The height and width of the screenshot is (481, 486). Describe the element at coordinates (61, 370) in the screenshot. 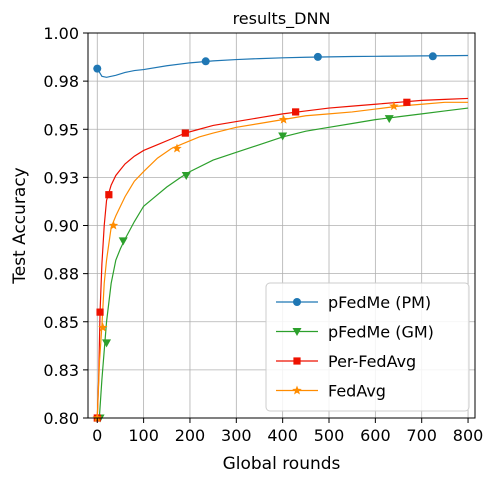

I see `y-tick-label: 0.83` at that location.